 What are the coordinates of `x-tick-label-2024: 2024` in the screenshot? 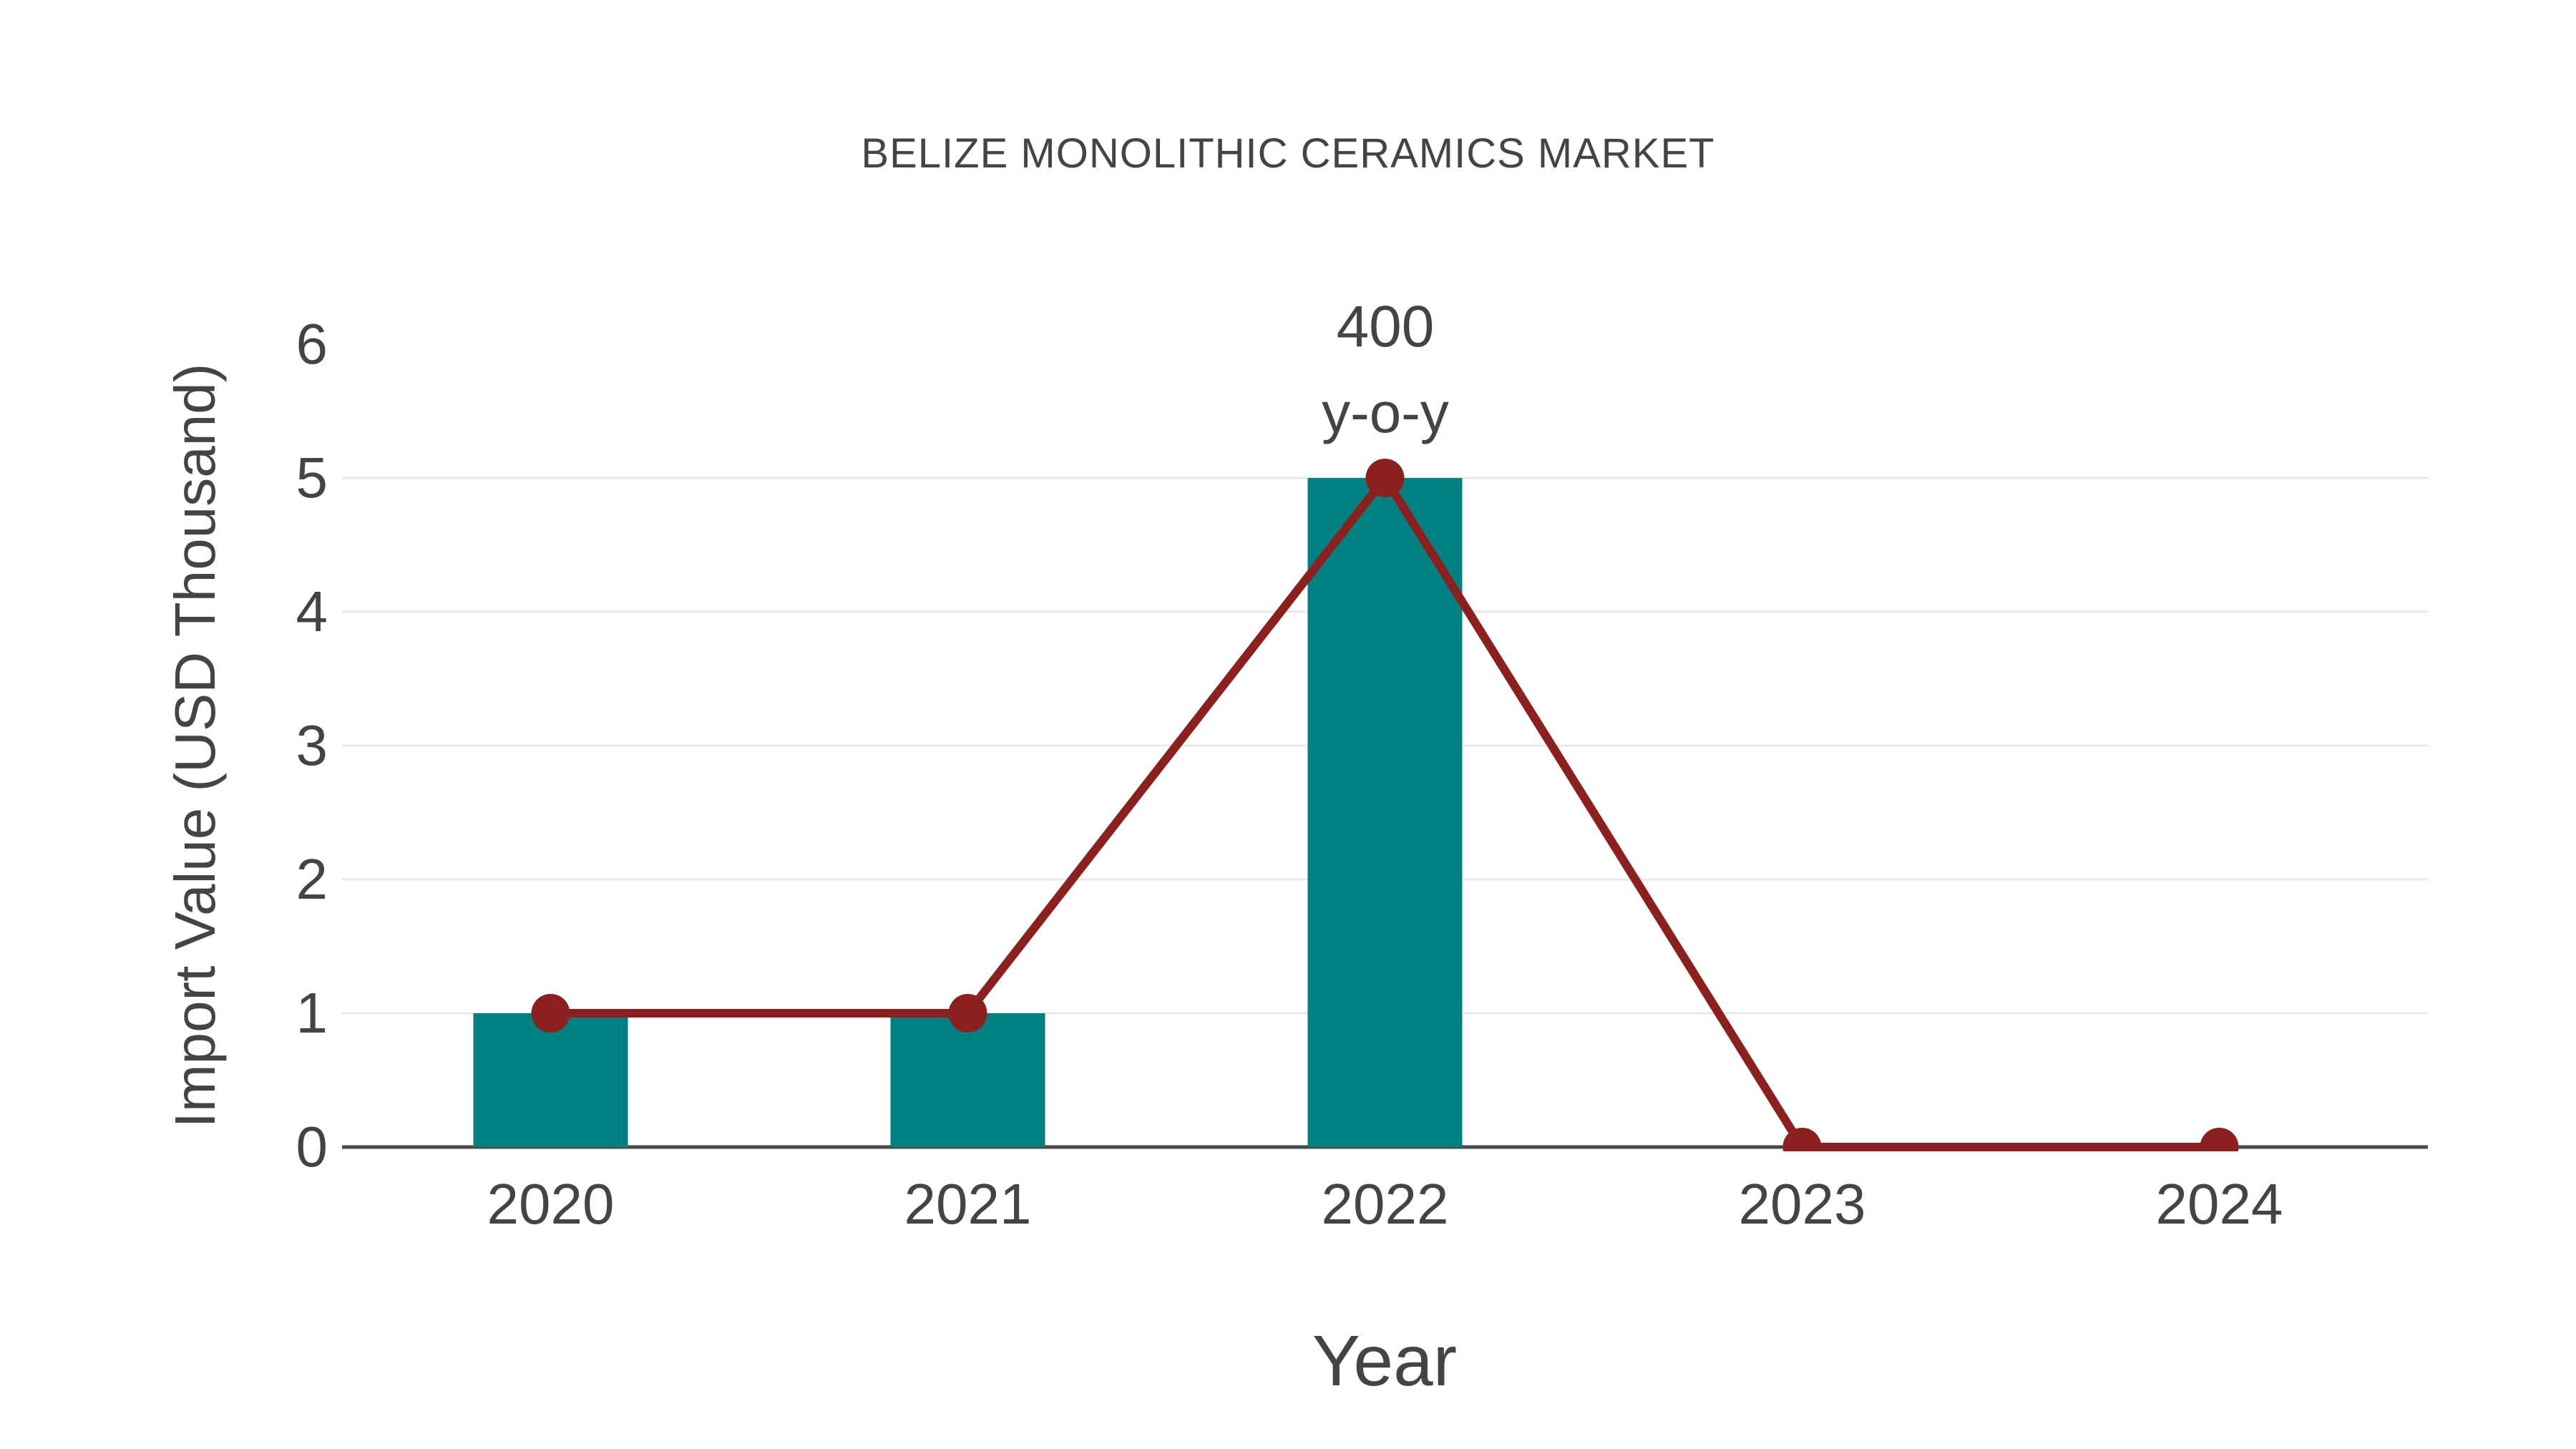 It's located at (2219, 1204).